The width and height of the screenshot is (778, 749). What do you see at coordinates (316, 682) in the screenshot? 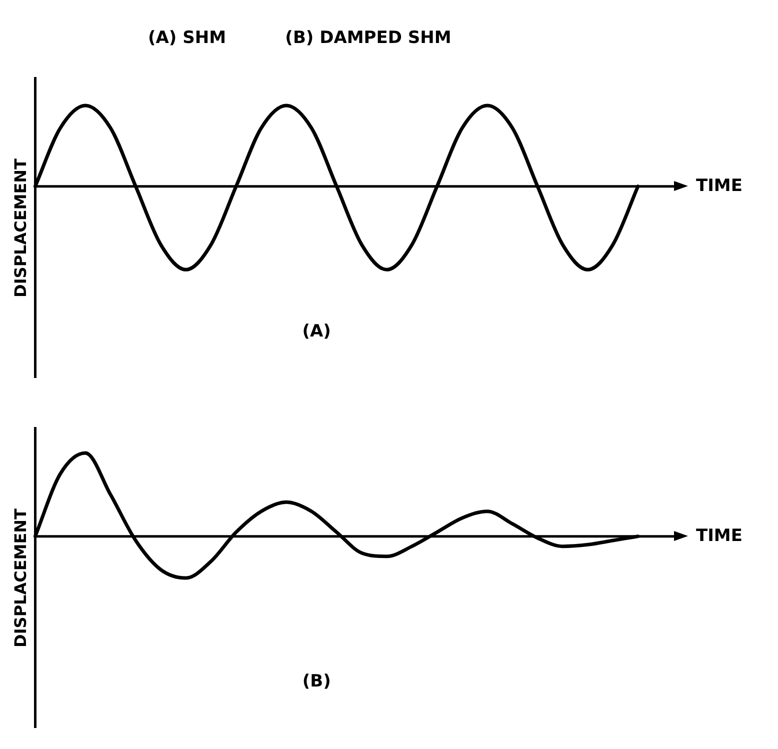
I see `text: (B)` at bounding box center [316, 682].